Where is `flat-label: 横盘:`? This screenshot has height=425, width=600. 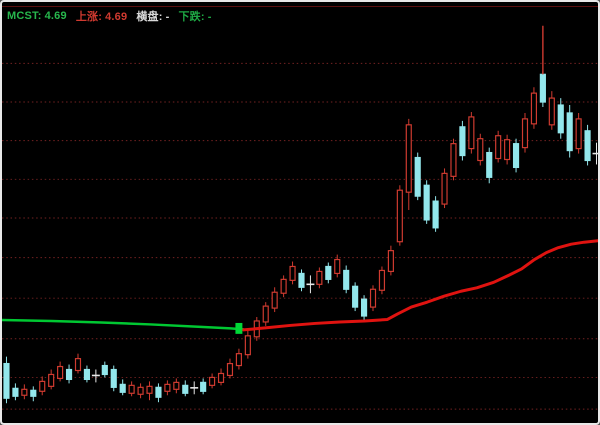 flat-label: 横盘: is located at coordinates (149, 17).